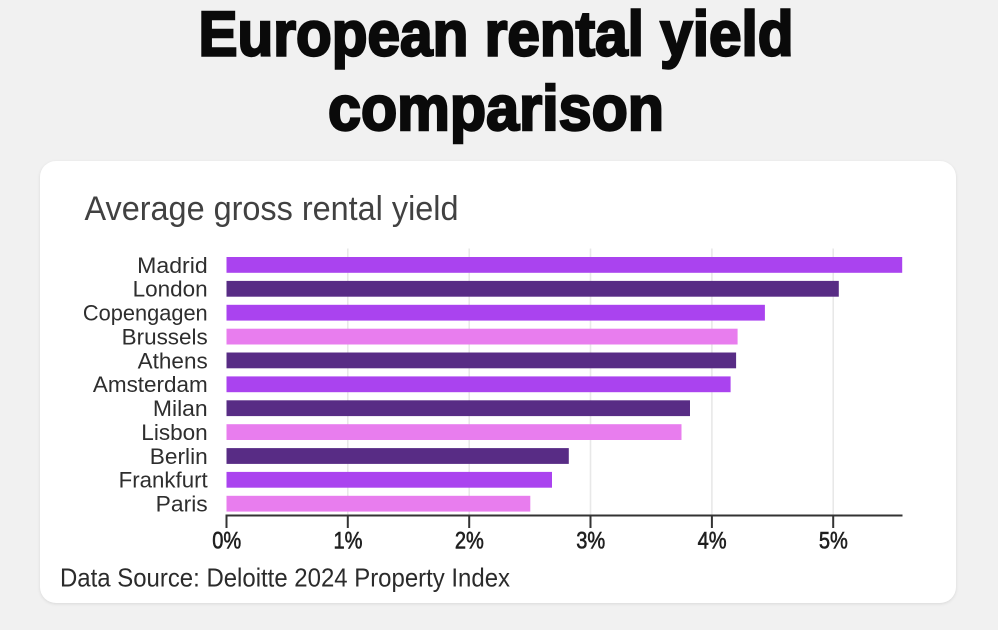 The height and width of the screenshot is (630, 998). I want to click on svg-text: 4%, so click(712, 540).